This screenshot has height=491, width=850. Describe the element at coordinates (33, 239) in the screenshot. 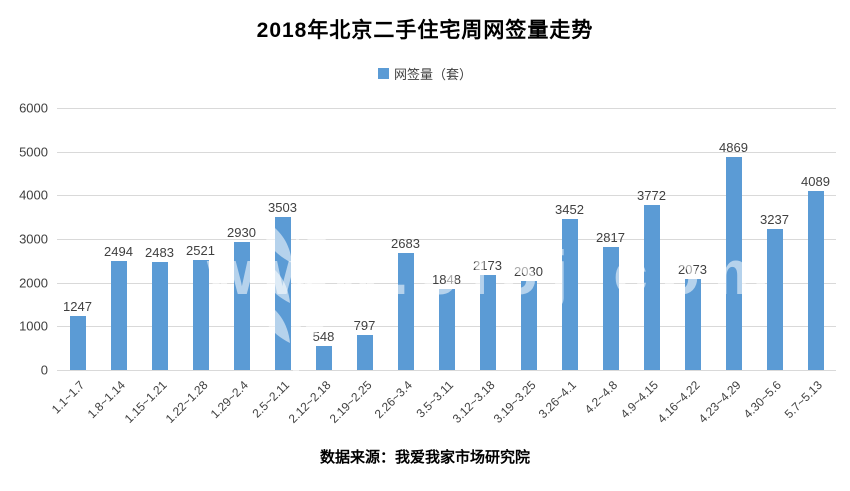

I see `y-axis-tick-3000: 3000` at that location.